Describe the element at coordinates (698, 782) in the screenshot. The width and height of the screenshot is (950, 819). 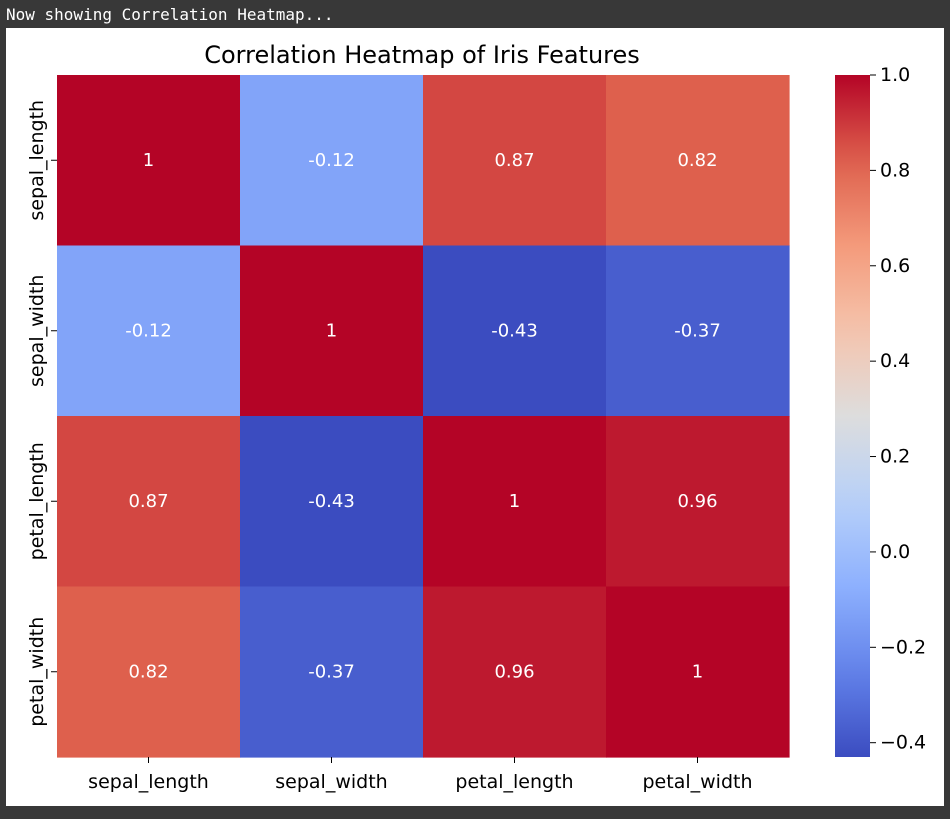
I see `x-tick-label: petal_width` at that location.